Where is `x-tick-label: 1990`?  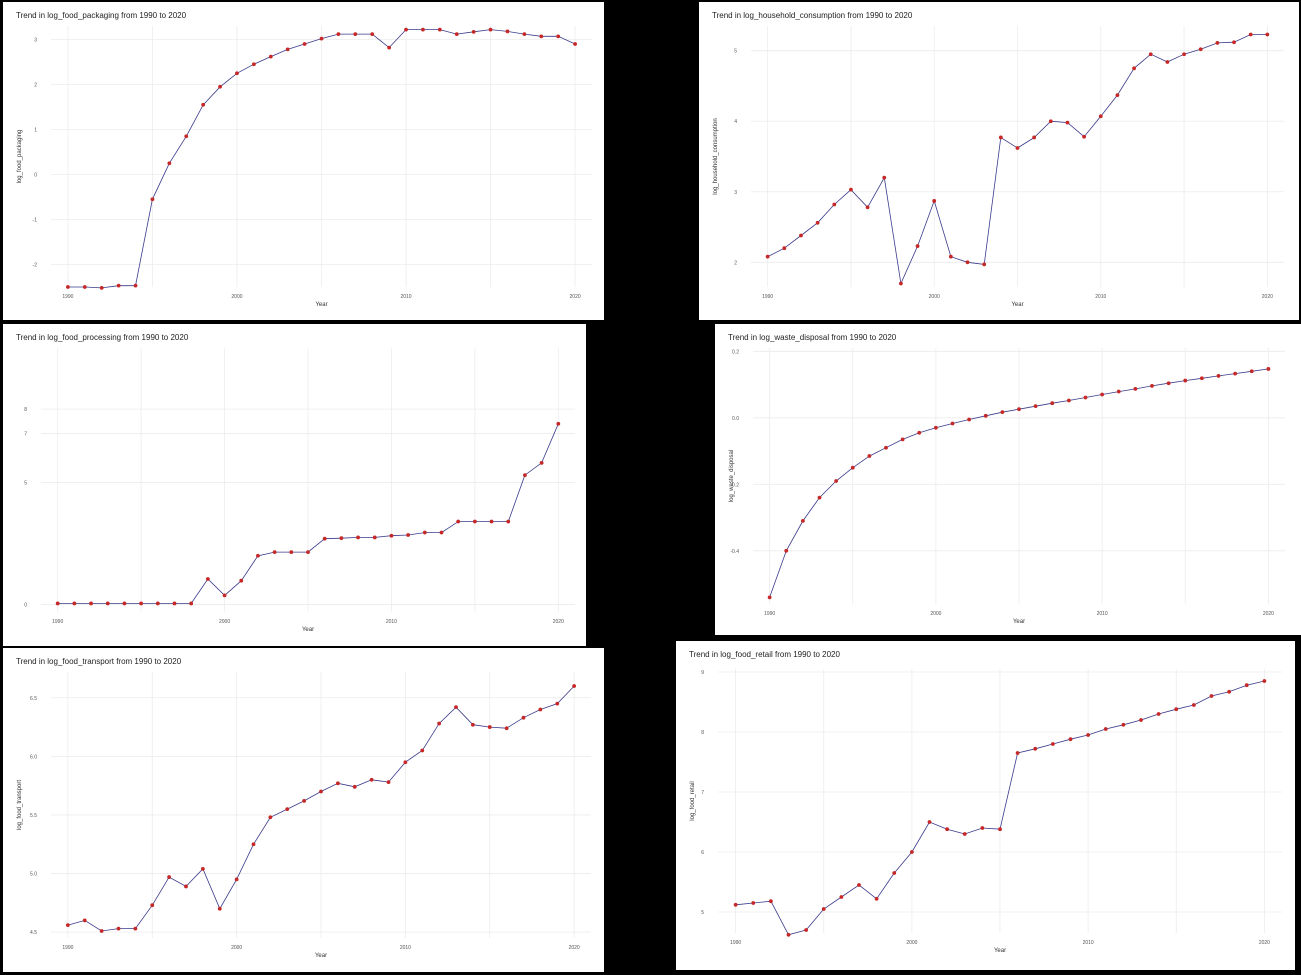 x-tick-label: 1990 is located at coordinates (57, 622).